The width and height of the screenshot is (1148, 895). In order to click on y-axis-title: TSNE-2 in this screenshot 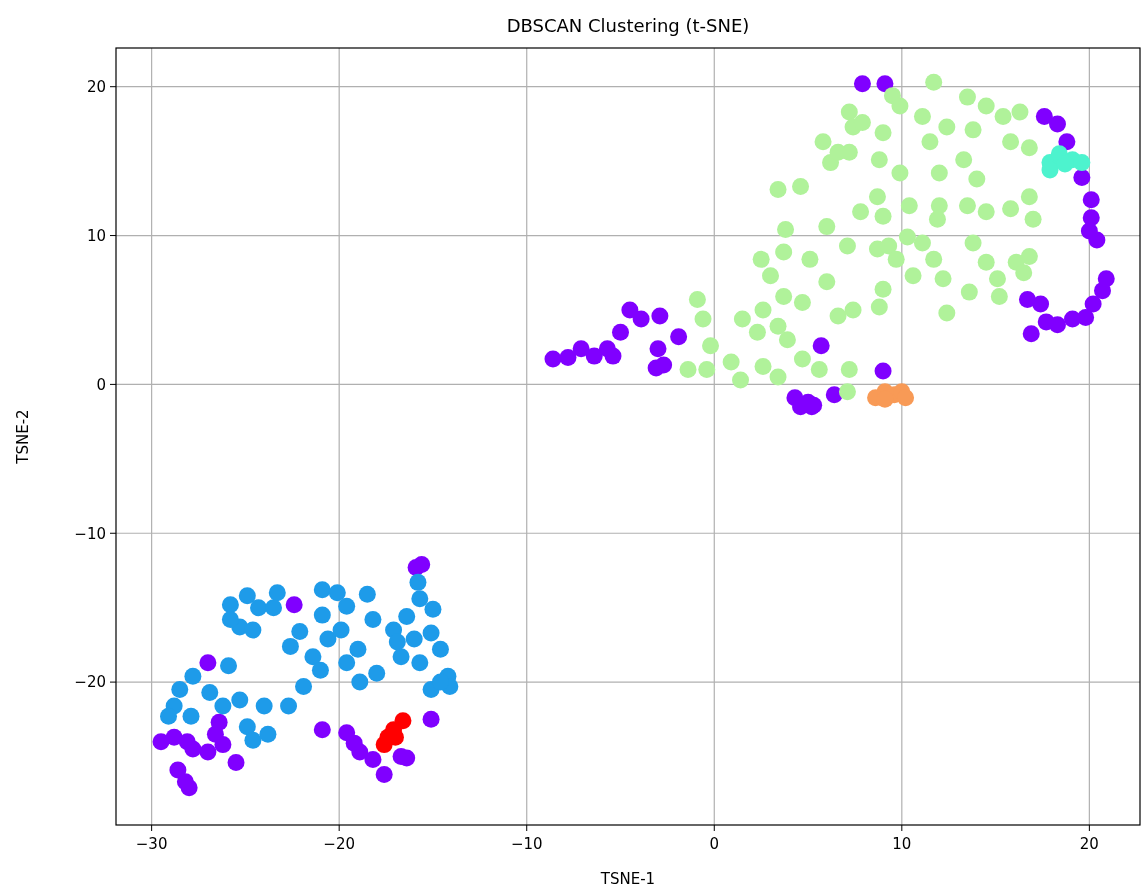, I will do `click(23, 437)`.